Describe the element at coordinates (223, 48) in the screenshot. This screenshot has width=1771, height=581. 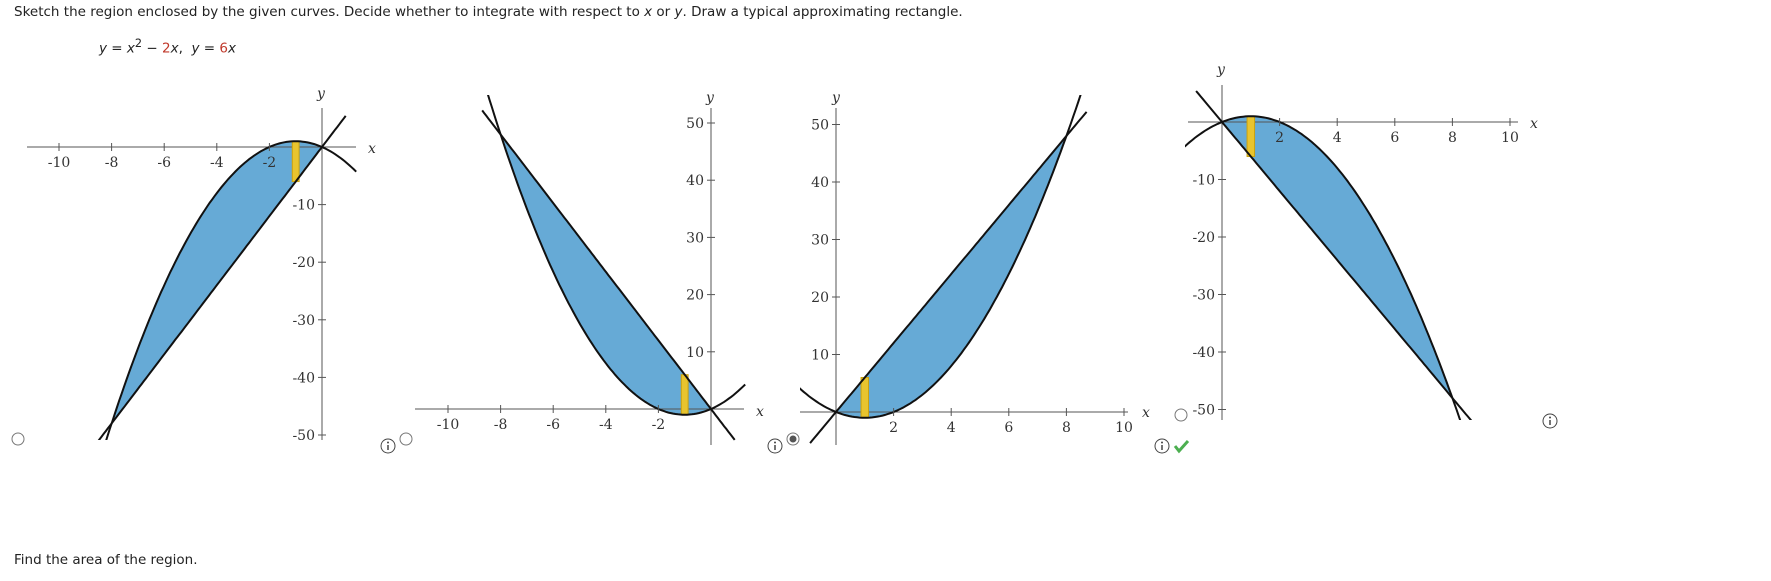
I see `text: 6` at that location.